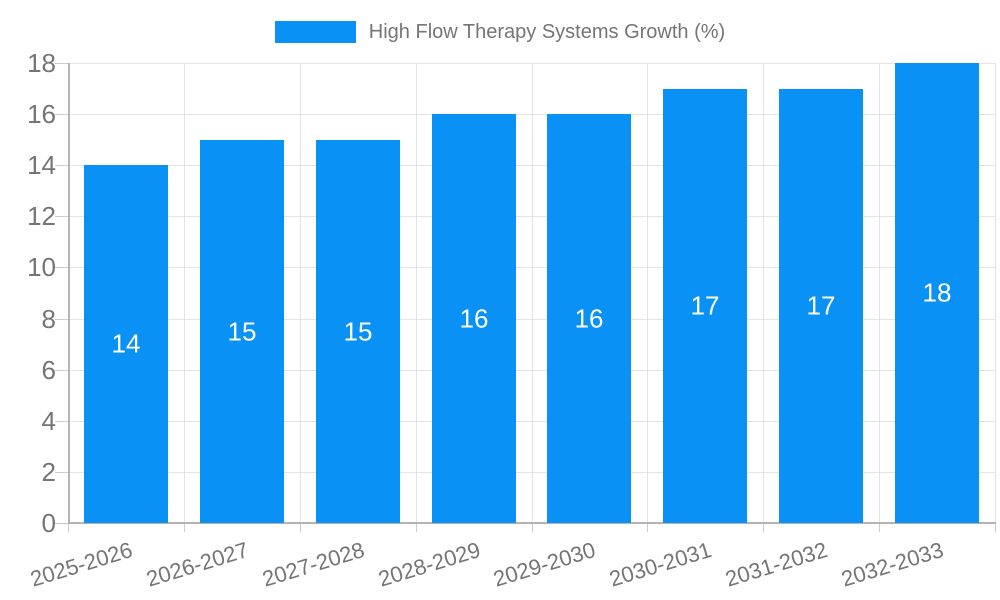  I want to click on y-axis-tick-label: 2, so click(48, 472).